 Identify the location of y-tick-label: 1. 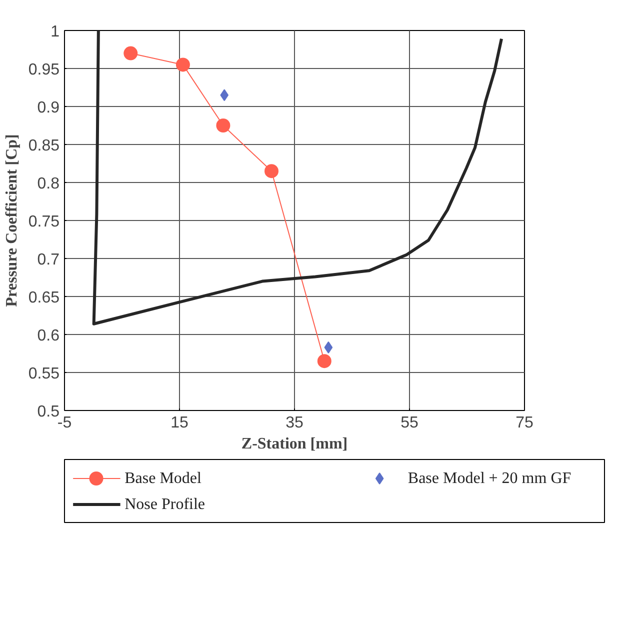
(55, 32).